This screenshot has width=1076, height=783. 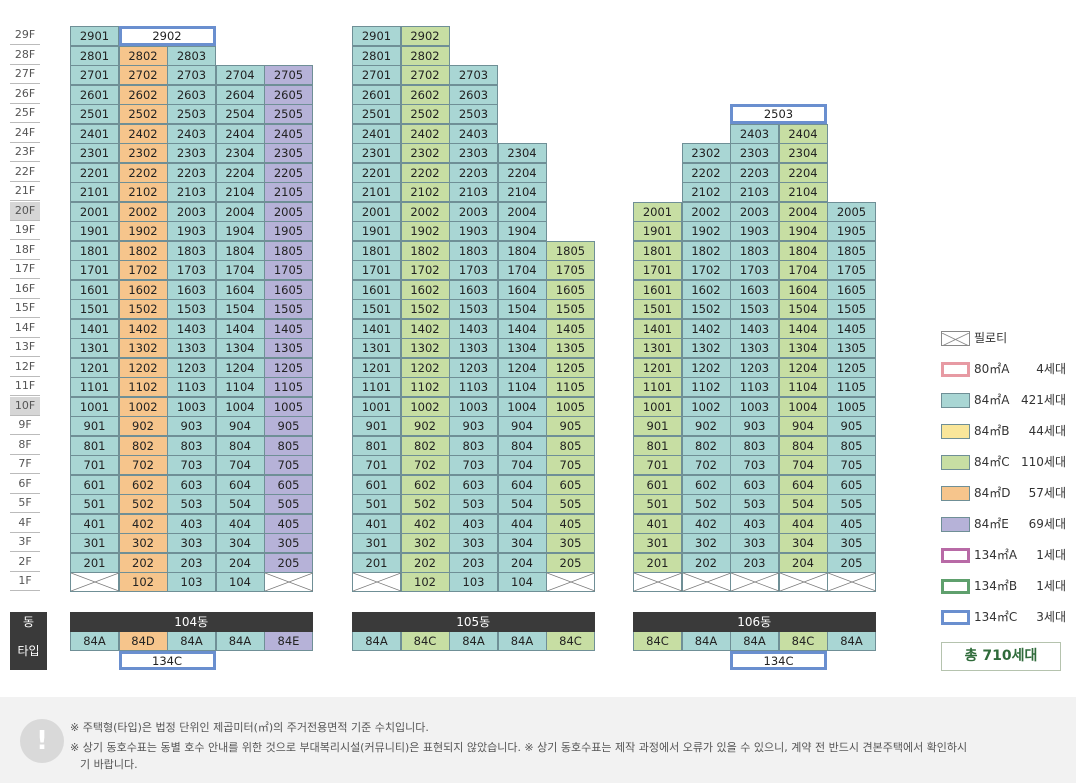 I want to click on unit-cell: 2004, so click(x=240, y=211).